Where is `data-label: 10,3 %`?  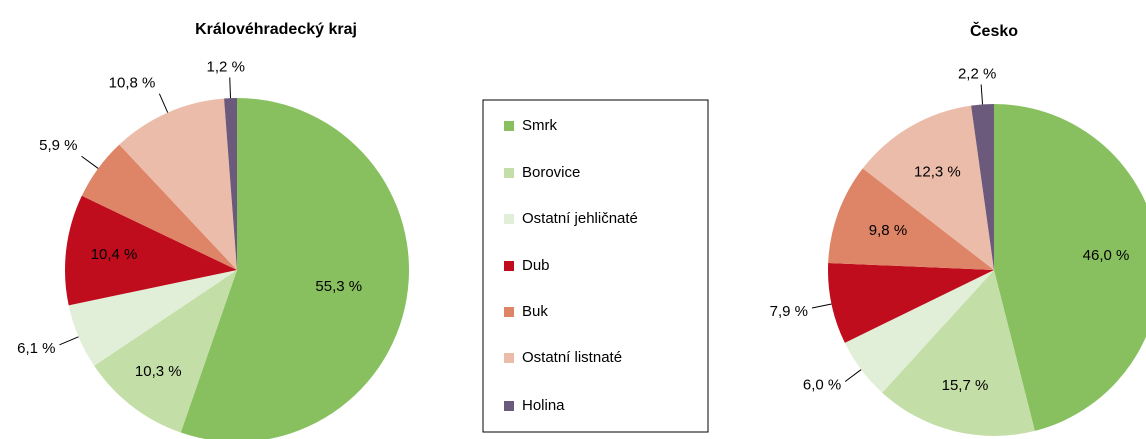 data-label: 10,3 % is located at coordinates (158, 371).